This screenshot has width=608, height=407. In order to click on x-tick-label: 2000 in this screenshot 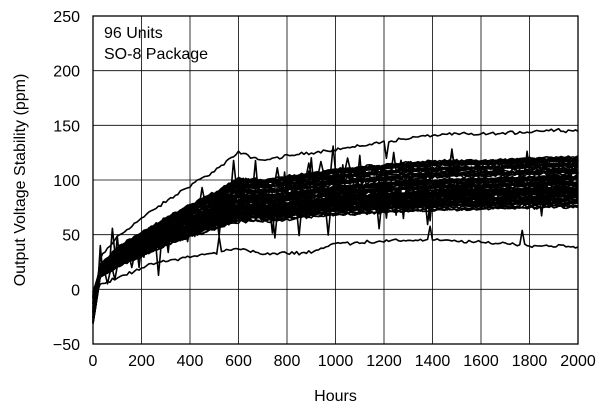, I will do `click(578, 361)`.